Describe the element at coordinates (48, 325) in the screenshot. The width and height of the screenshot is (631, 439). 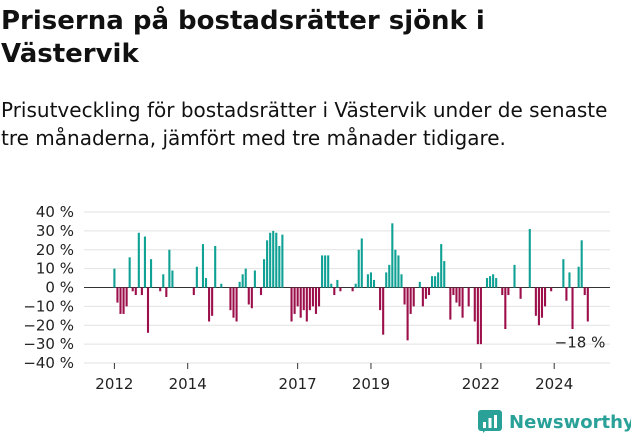
I see `y-tick-label: −20 %` at that location.